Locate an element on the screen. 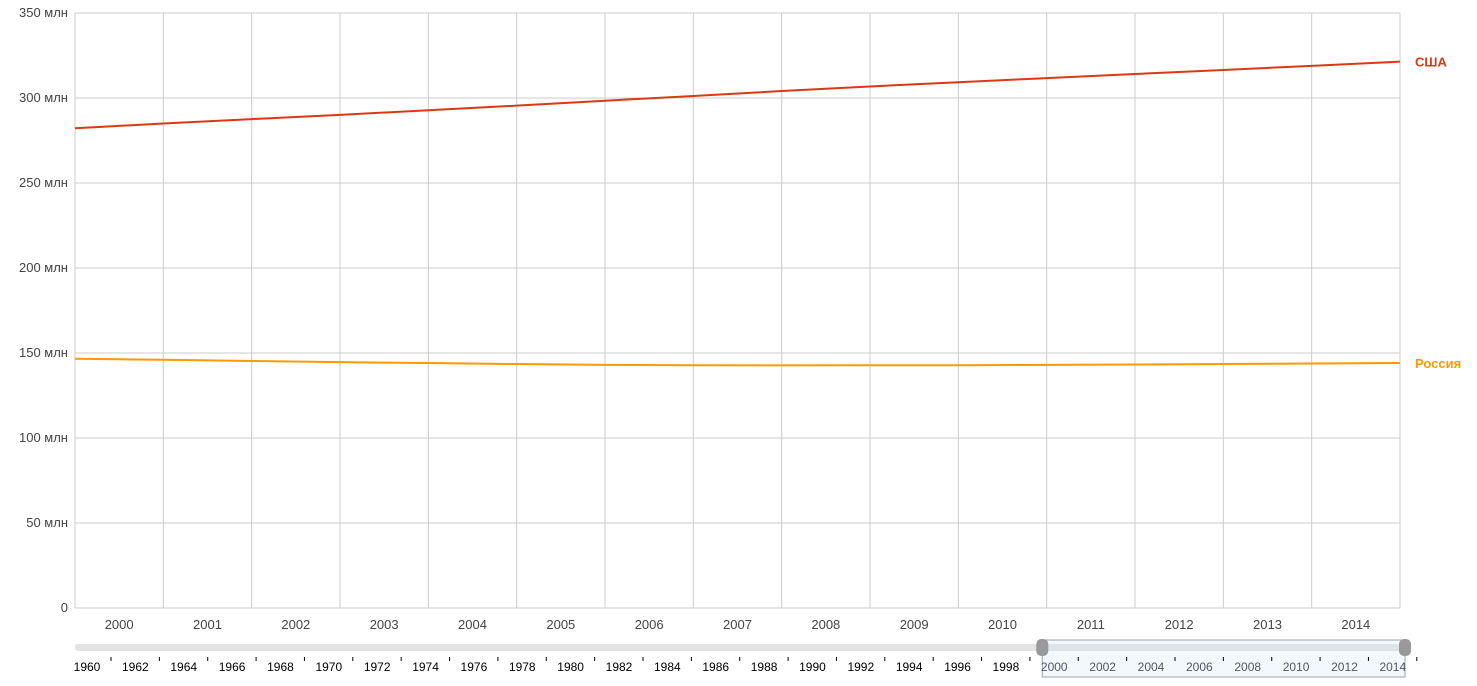 The width and height of the screenshot is (1477, 686). slider-year-label: 1988 is located at coordinates (764, 667).